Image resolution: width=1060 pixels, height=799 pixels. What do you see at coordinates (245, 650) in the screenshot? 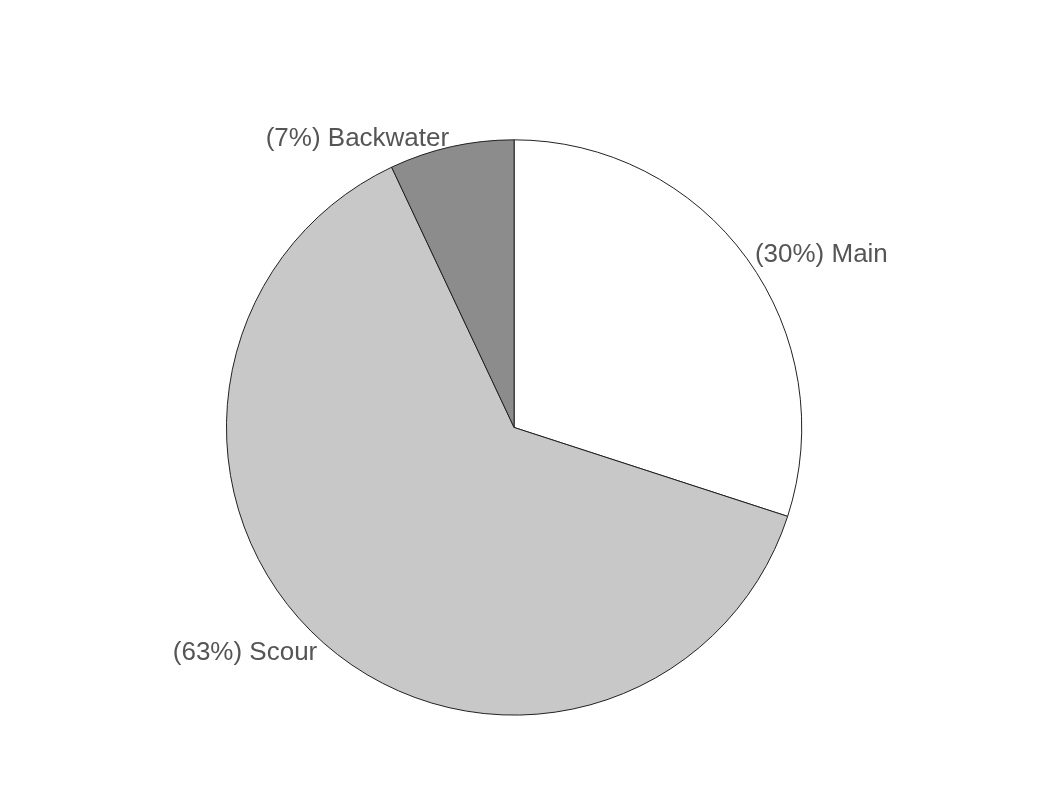
I see `slice-label: (63%) Scour` at bounding box center [245, 650].